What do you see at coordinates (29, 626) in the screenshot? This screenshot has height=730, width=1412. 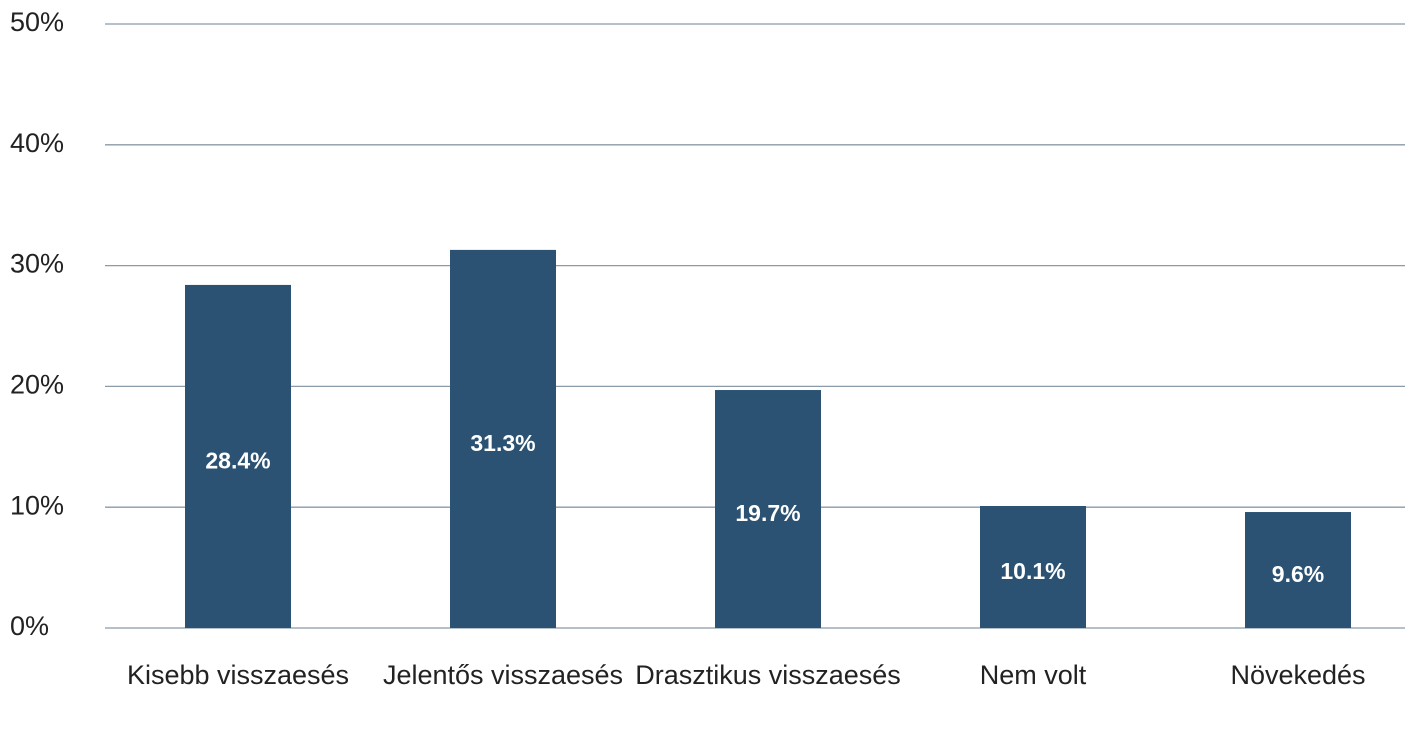 I see `y-tick-label: 0%` at bounding box center [29, 626].